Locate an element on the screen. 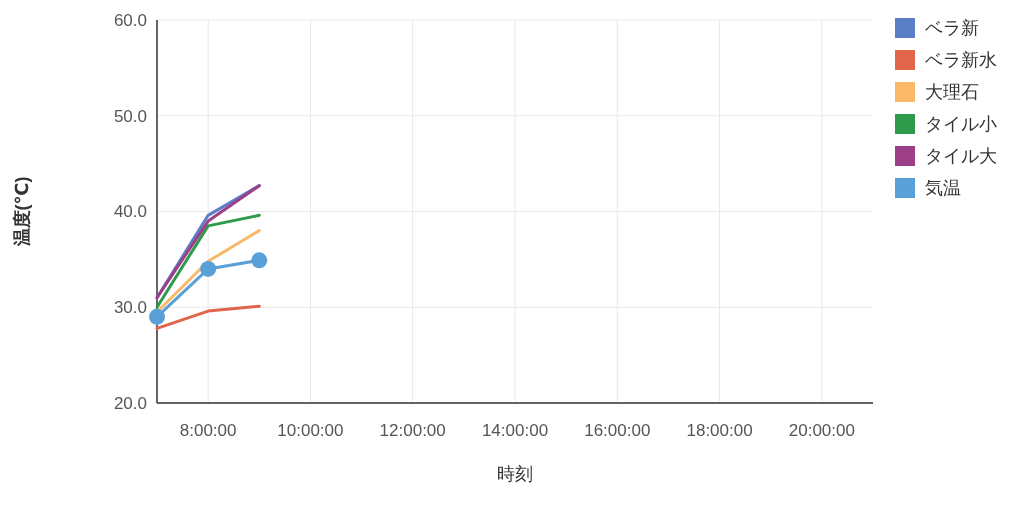  x-axis-title: 時刻 is located at coordinates (515, 474).